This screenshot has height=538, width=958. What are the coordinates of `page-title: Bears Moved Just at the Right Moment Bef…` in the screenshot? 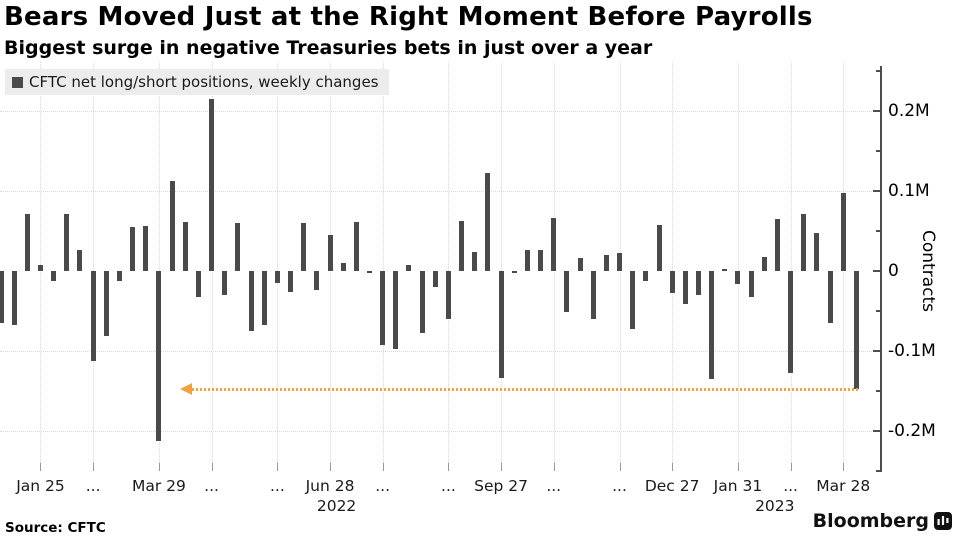 It's located at (408, 17).